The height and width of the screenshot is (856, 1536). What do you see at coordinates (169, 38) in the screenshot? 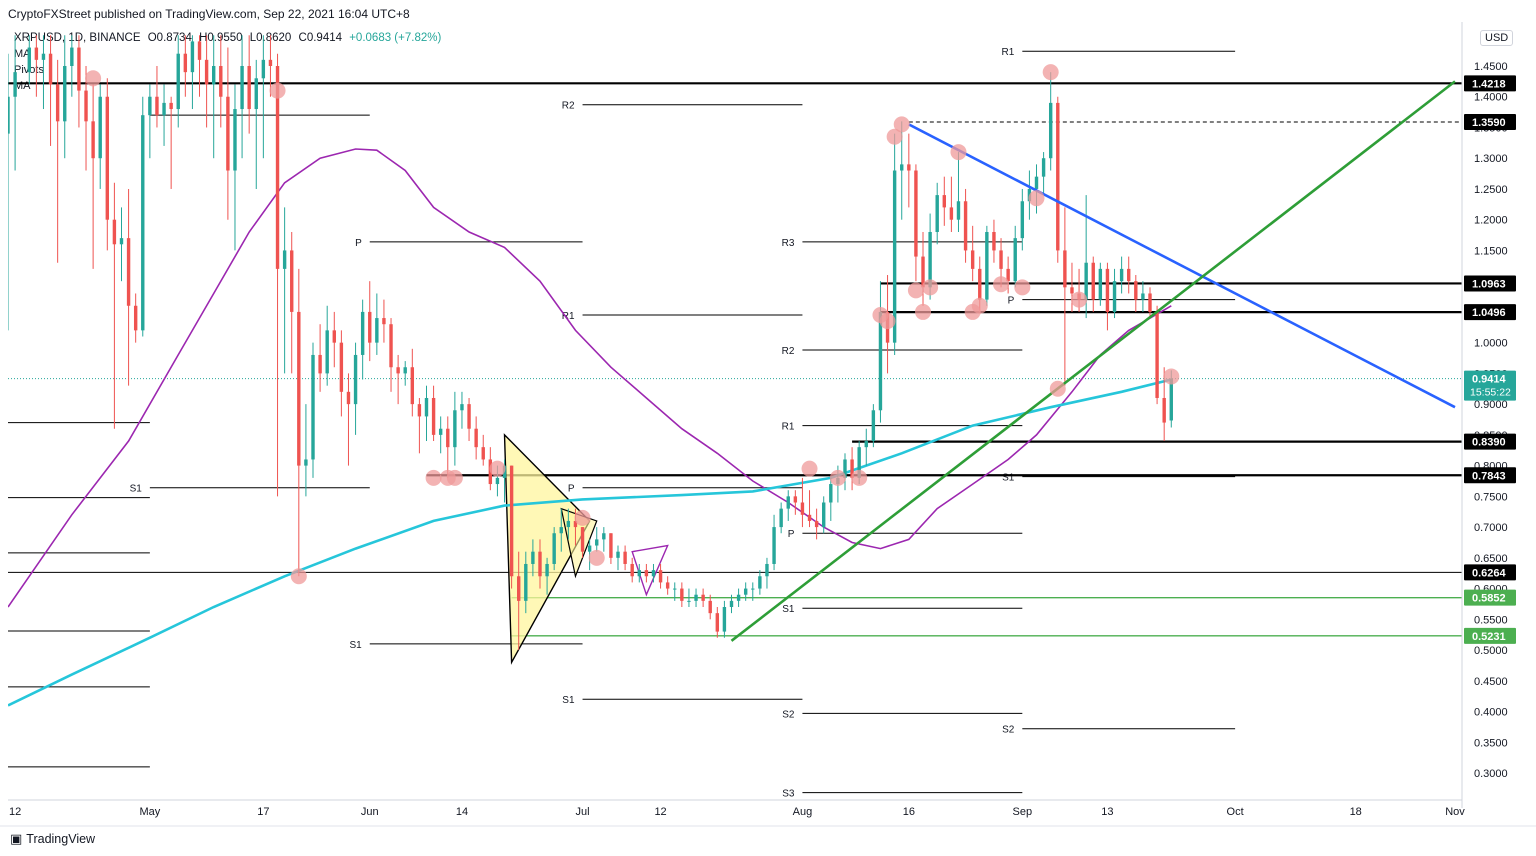
I see `open-value: O0.8734` at bounding box center [169, 38].